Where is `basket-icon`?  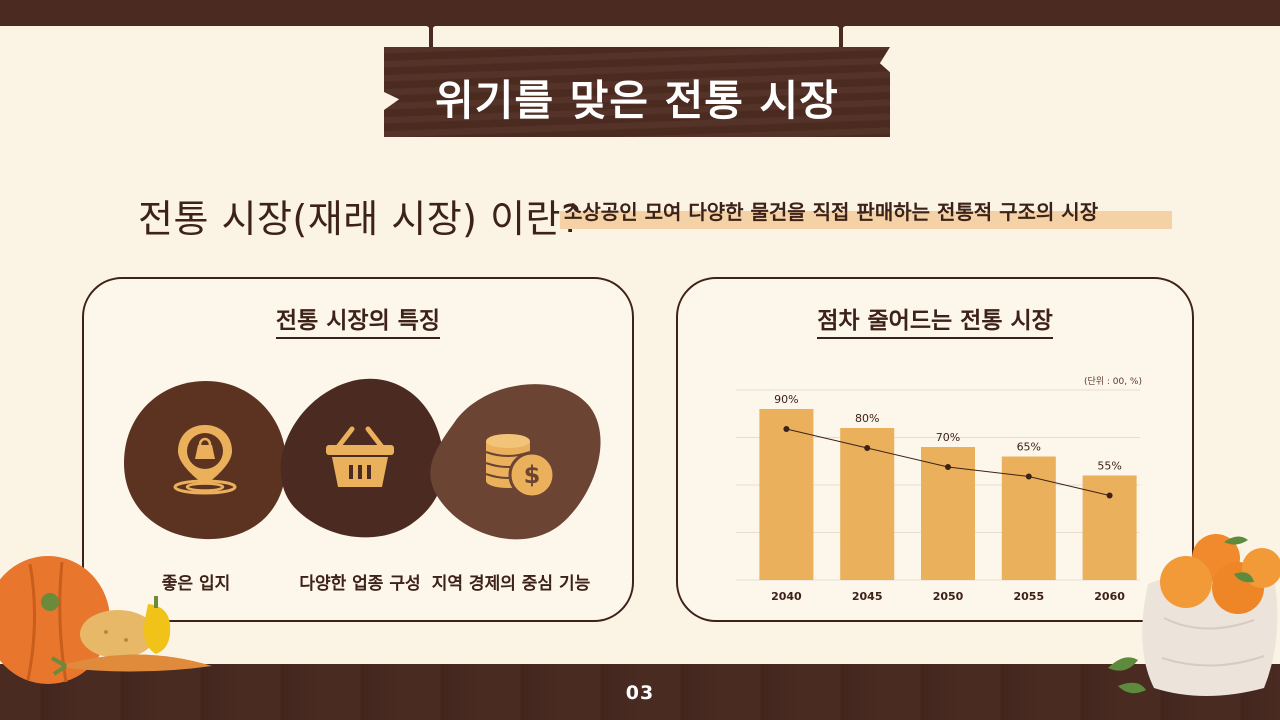
basket-icon is located at coordinates (360, 456).